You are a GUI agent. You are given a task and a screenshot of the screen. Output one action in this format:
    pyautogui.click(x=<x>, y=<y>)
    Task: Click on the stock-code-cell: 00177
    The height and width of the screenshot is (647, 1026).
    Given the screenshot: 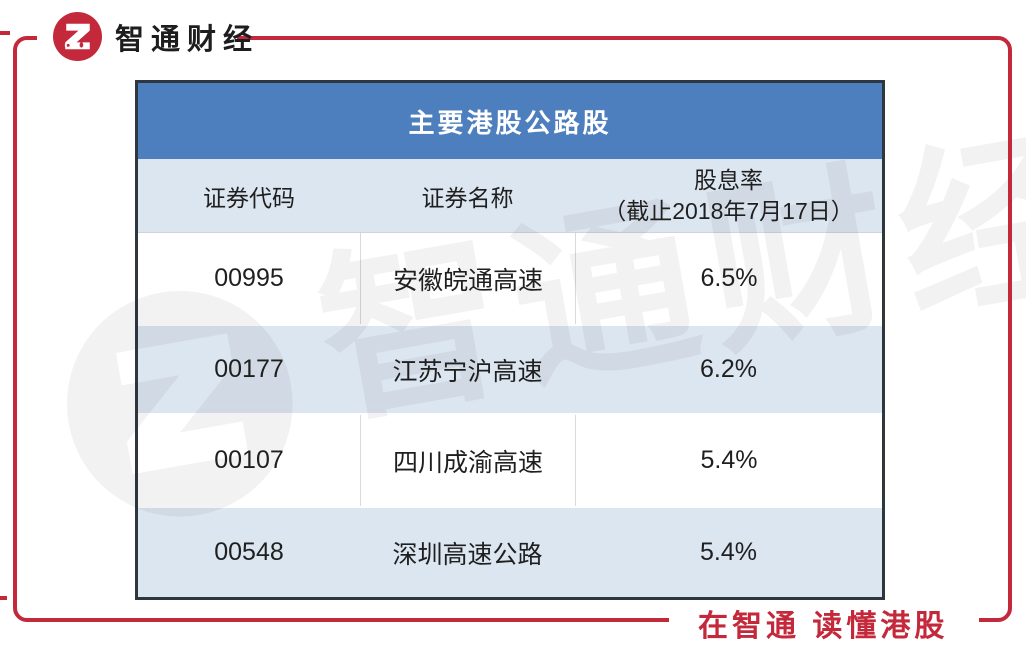 What is the action you would take?
    pyautogui.click(x=249, y=369)
    